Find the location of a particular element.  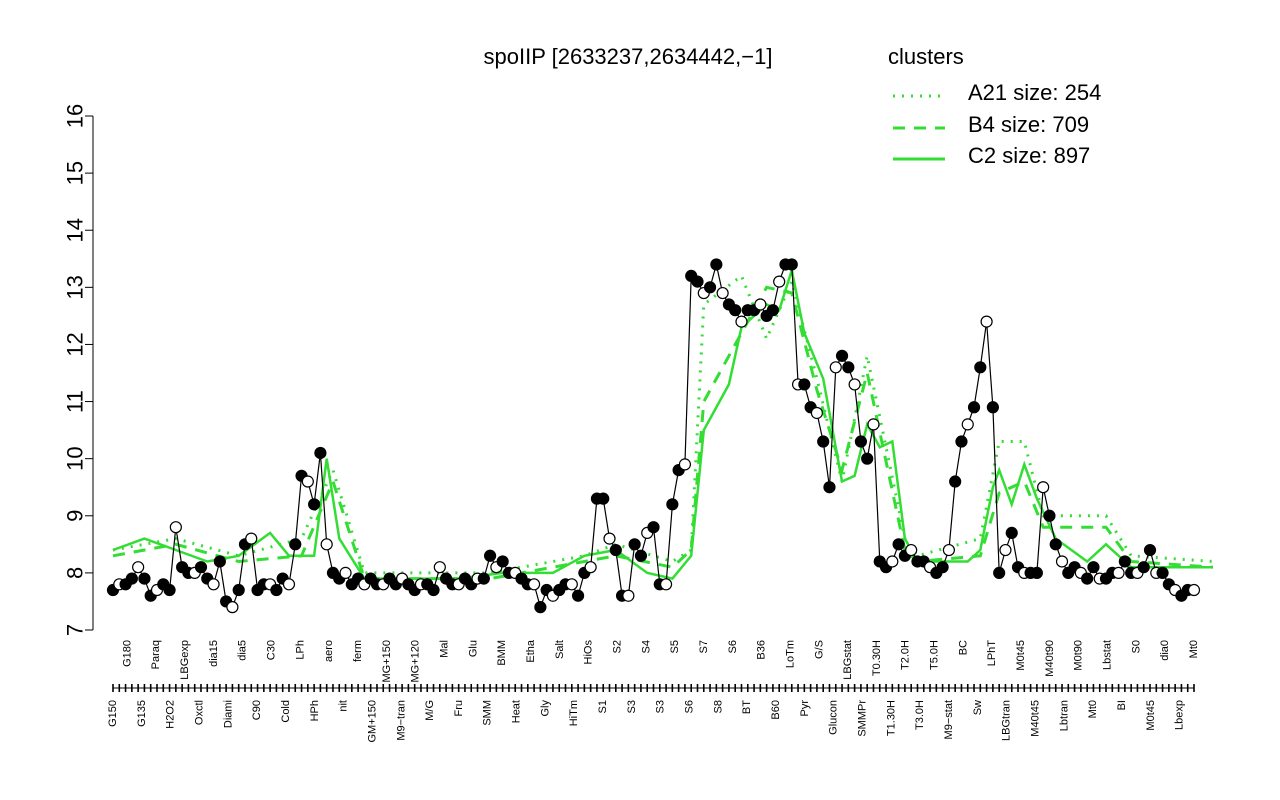

x-tick-label: LBGstat is located at coordinates (848, 660).